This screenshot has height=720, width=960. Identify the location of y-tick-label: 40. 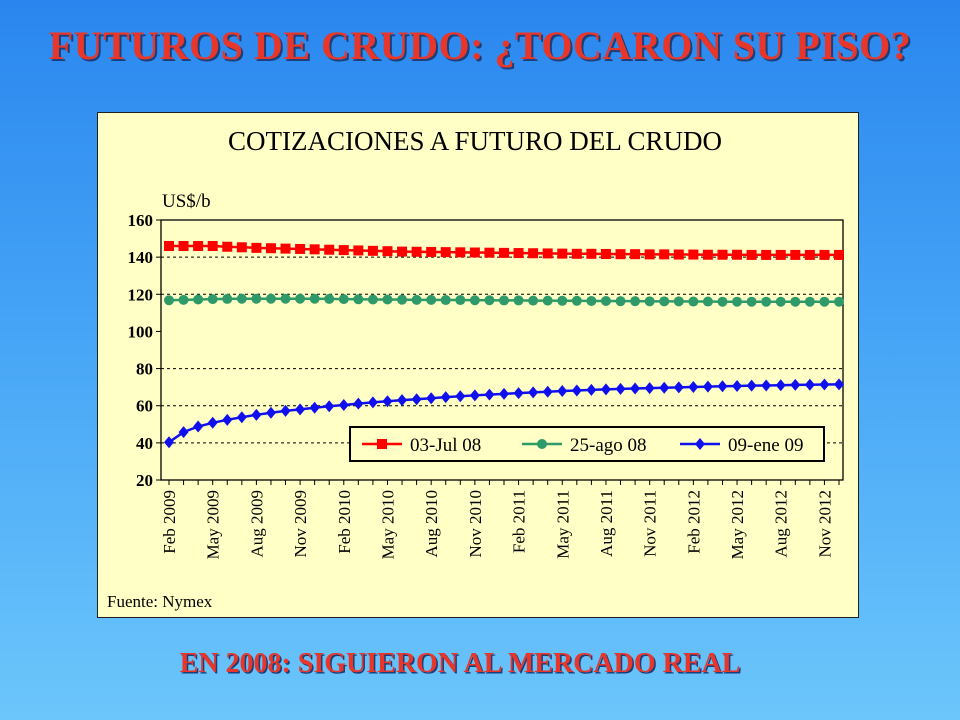
(144, 443).